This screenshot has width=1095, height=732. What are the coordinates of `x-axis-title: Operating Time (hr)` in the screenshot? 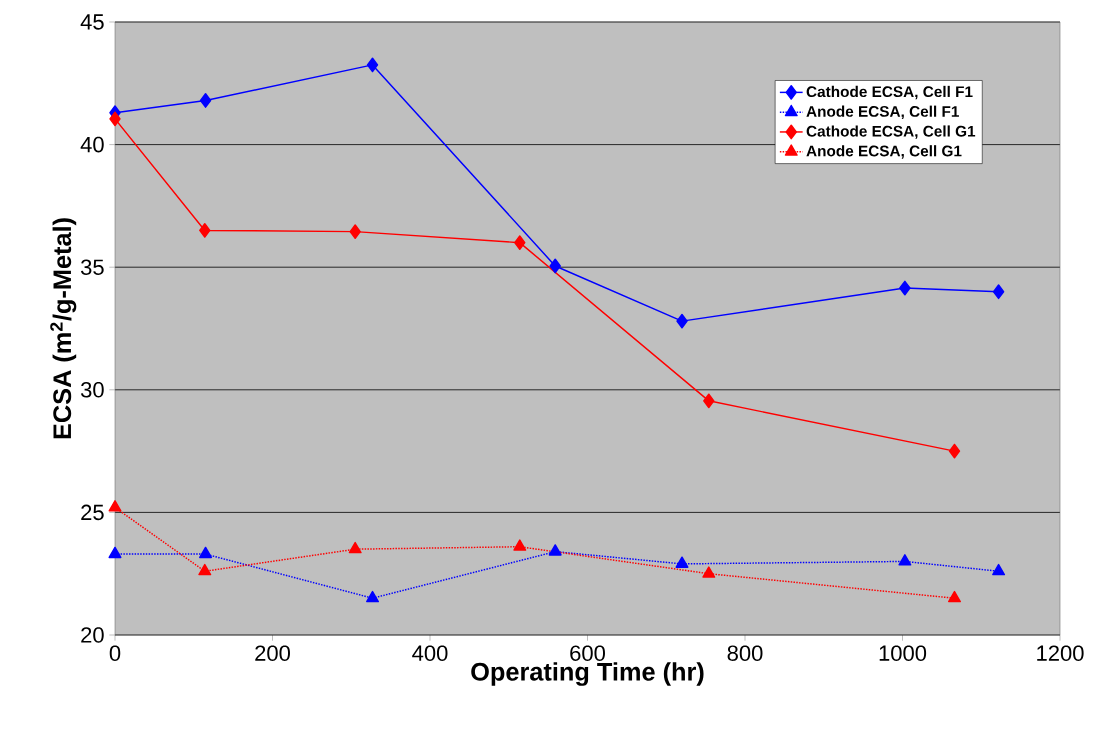 It's located at (587, 674).